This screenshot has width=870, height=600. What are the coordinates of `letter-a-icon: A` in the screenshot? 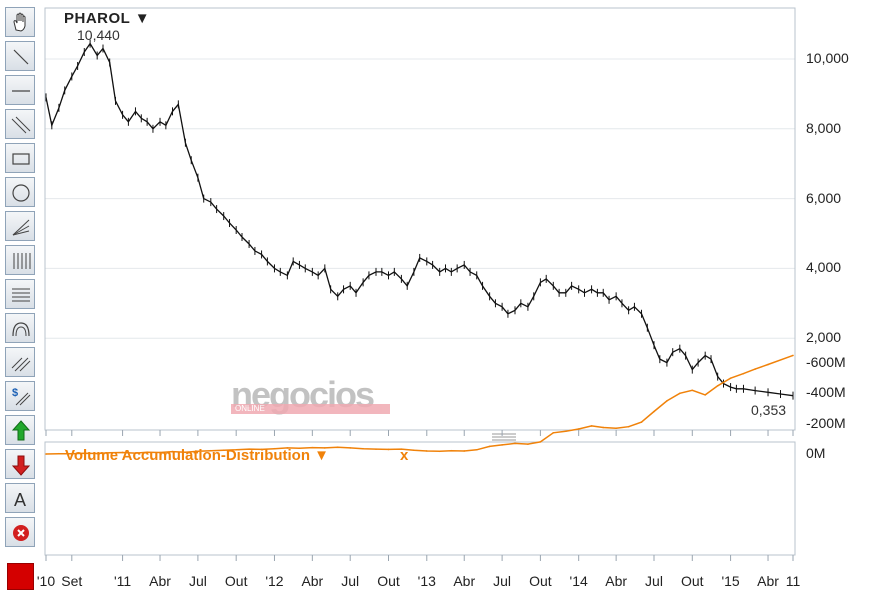 It's located at (20, 500).